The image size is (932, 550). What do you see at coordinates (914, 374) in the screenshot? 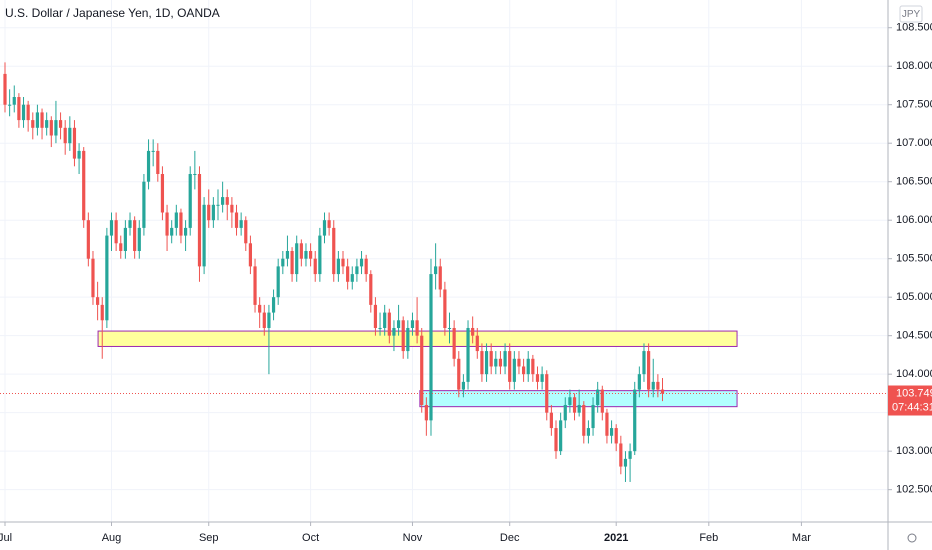
I see `y-tick-label: 104.000` at bounding box center [914, 374].